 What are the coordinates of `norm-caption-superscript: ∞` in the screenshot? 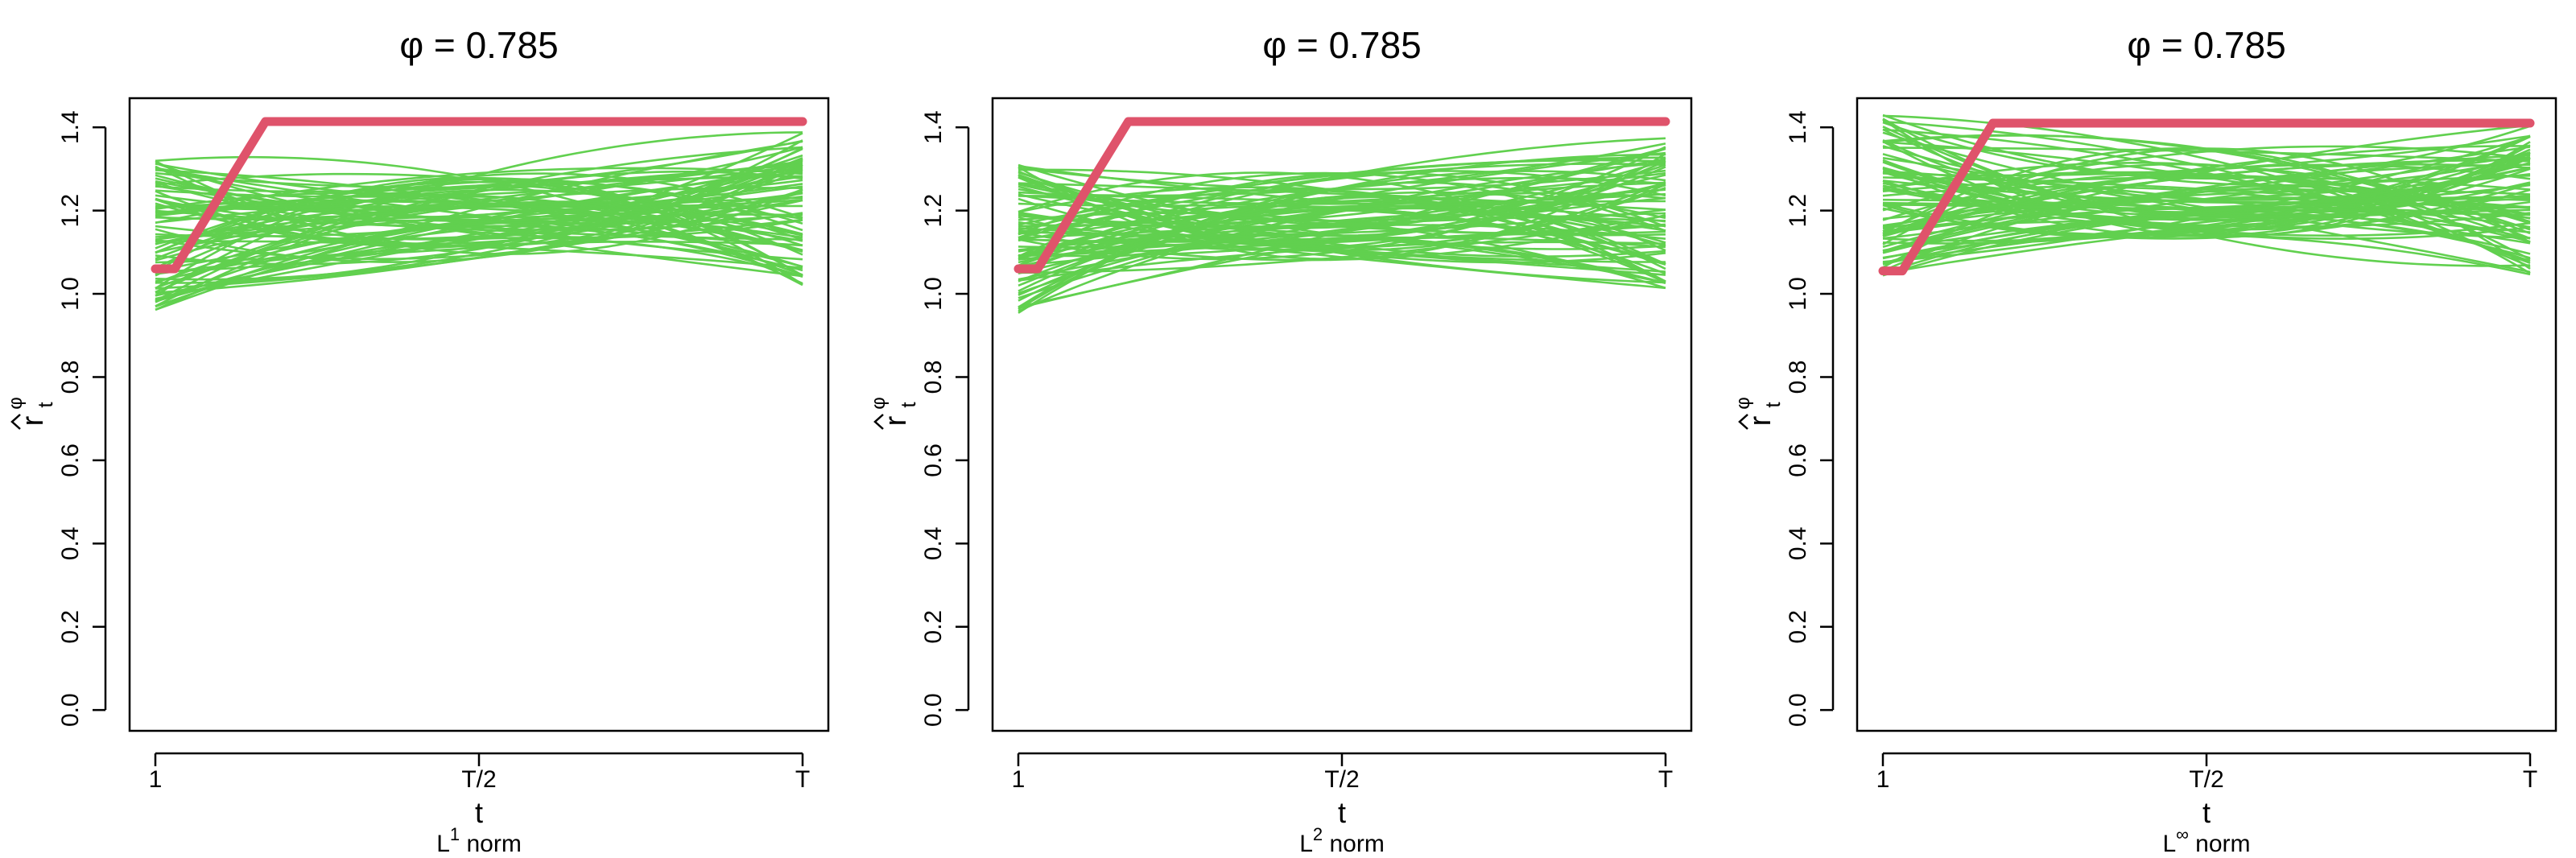 It's located at (2182, 834).